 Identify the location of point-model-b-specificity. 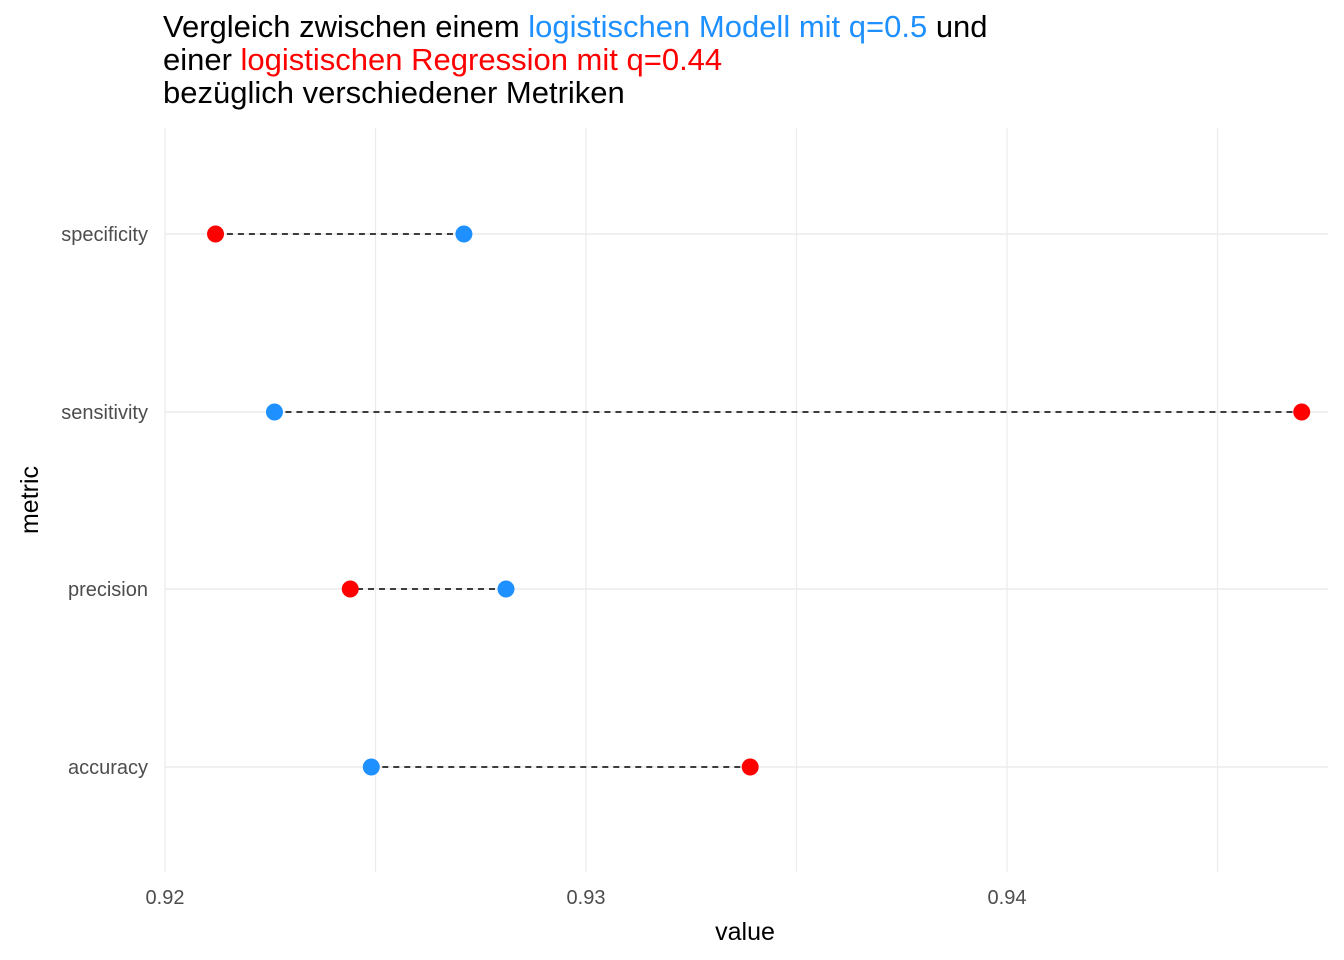
(216, 234).